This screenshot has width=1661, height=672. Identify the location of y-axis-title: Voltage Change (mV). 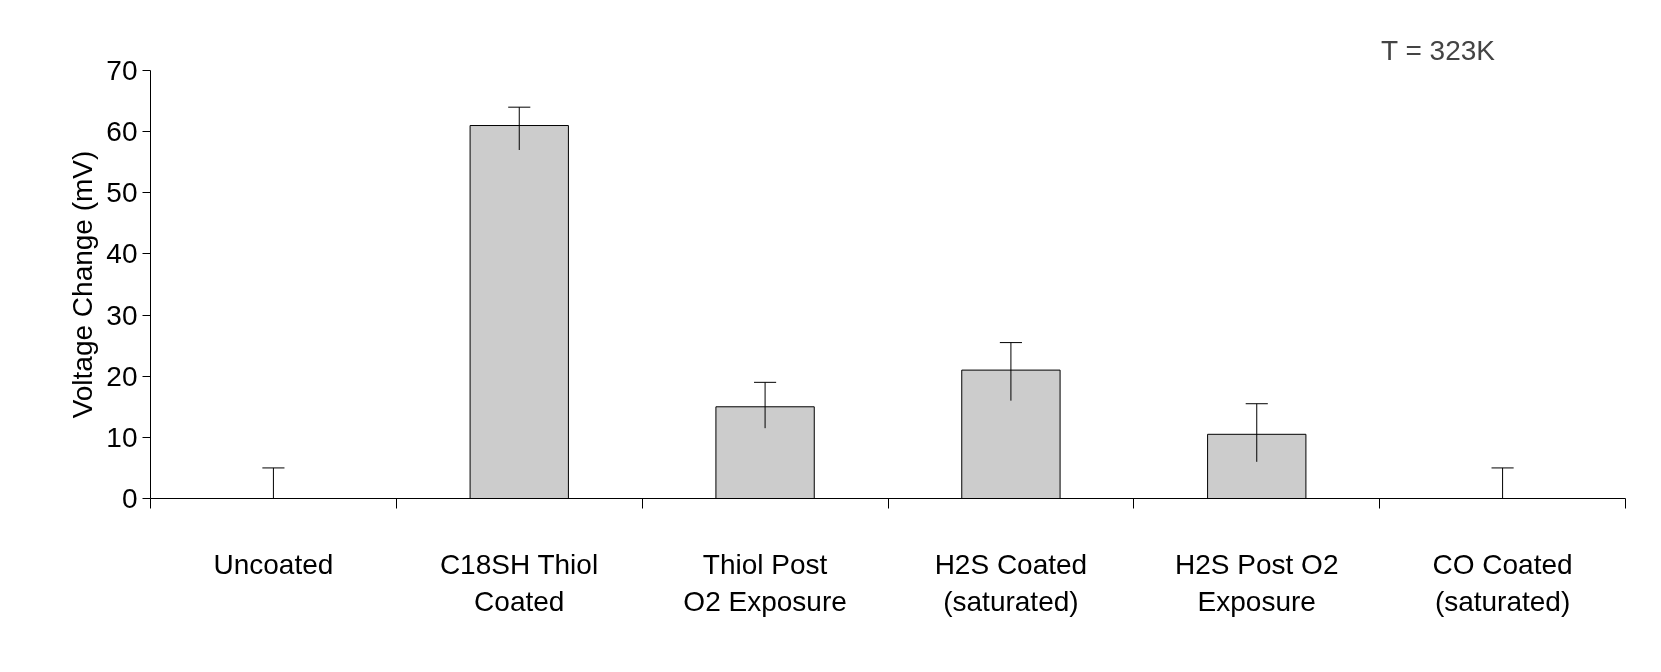
(83, 284).